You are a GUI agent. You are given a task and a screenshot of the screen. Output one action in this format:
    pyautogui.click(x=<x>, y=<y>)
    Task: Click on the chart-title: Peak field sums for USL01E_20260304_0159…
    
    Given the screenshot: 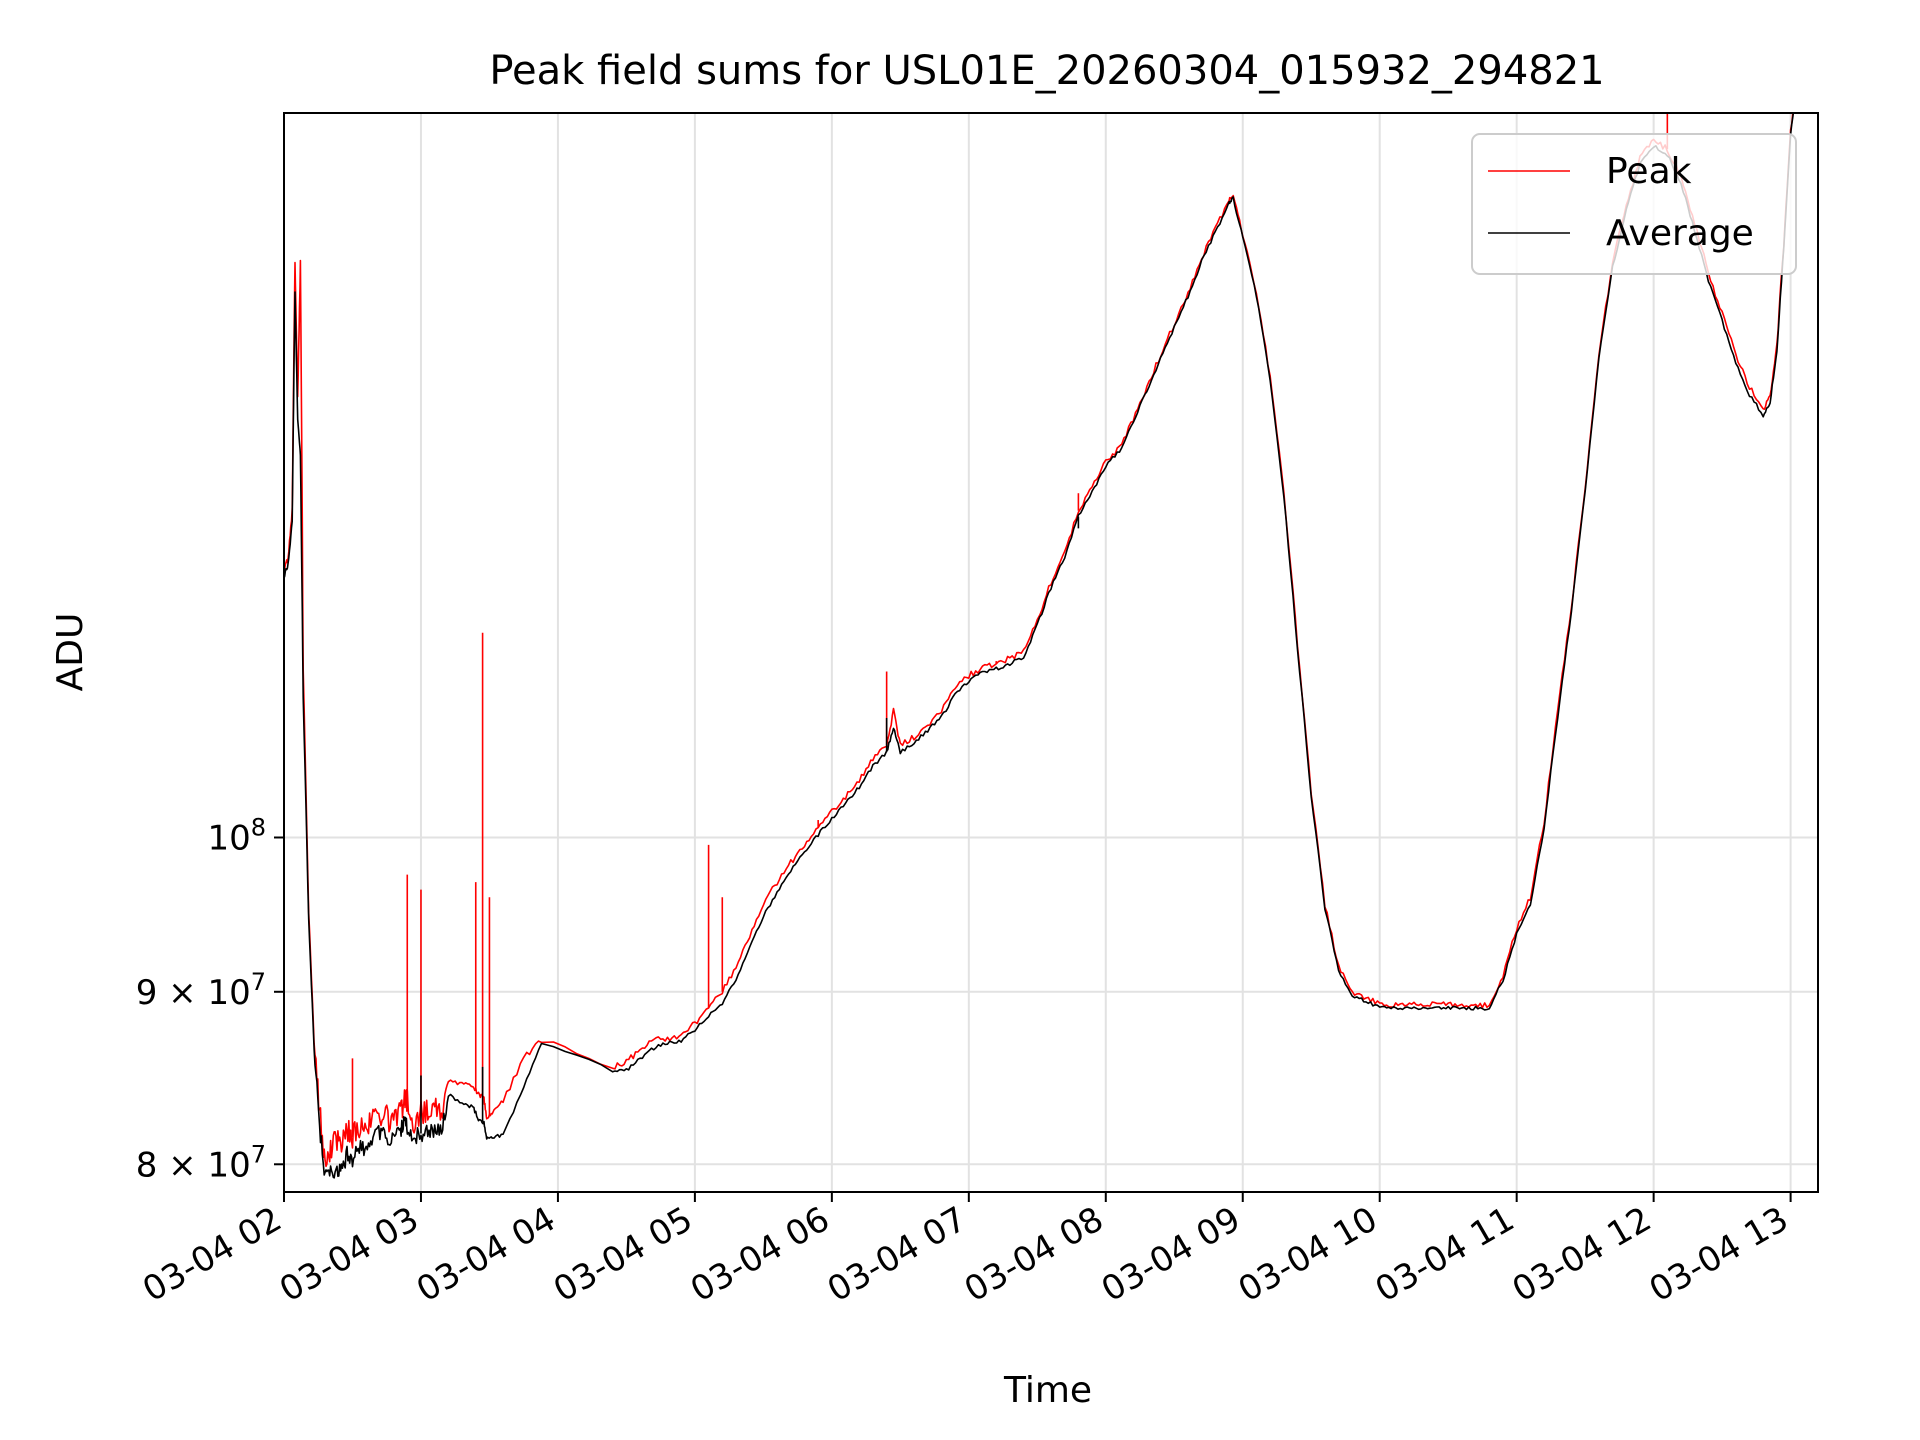 What is the action you would take?
    pyautogui.click(x=1046, y=71)
    